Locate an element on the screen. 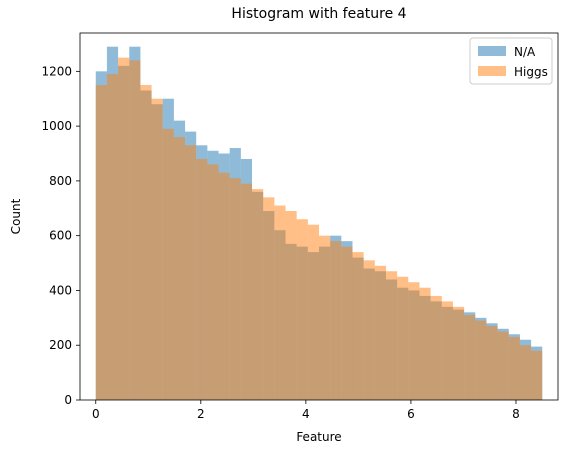 The height and width of the screenshot is (453, 580). x-axis-label: Feature is located at coordinates (318, 437).